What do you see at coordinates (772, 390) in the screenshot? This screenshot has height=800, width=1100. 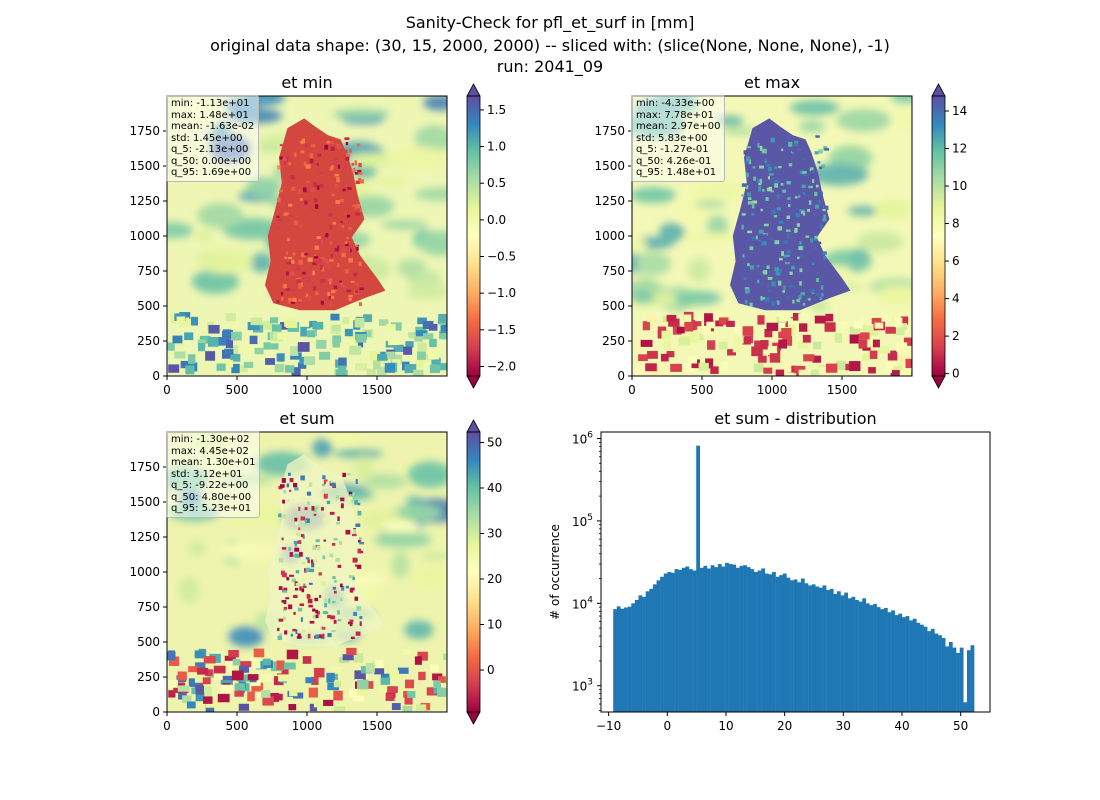 I see `et-max-xtick-label: 1000` at bounding box center [772, 390].